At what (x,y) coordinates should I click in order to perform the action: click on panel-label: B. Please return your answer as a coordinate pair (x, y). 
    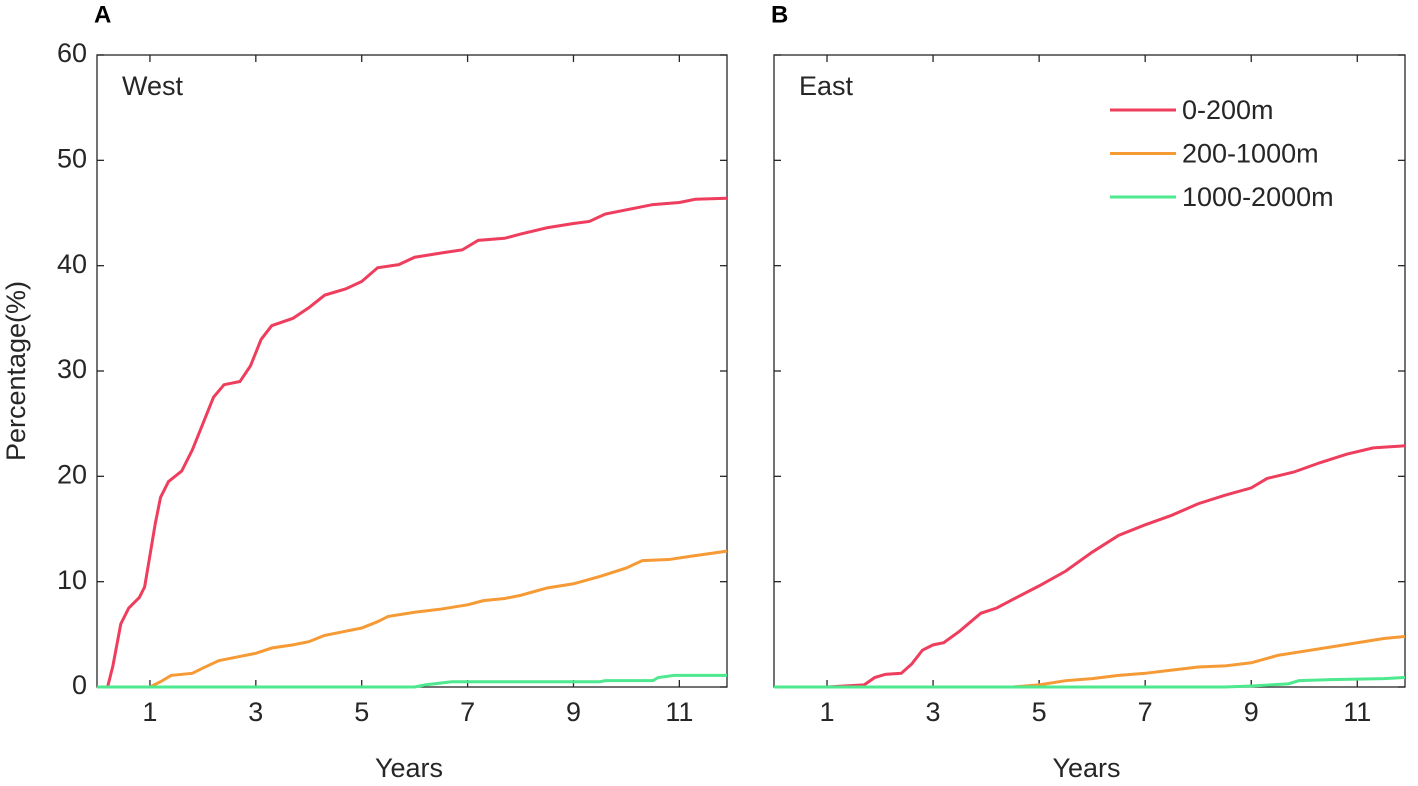
    Looking at the image, I should click on (779, 14).